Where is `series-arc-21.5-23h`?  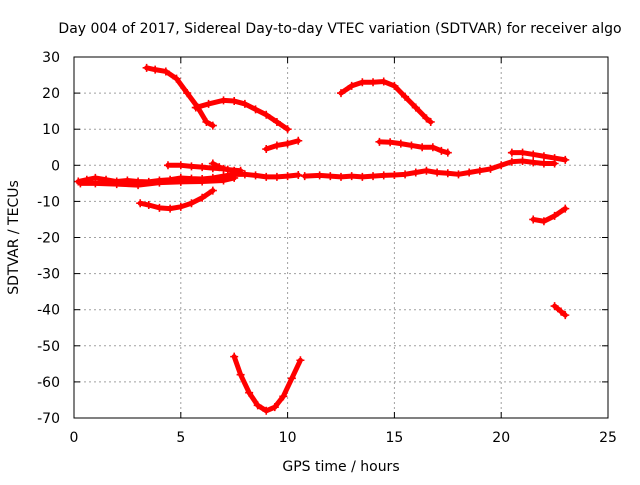
series-arc-21.5-23h is located at coordinates (549, 215).